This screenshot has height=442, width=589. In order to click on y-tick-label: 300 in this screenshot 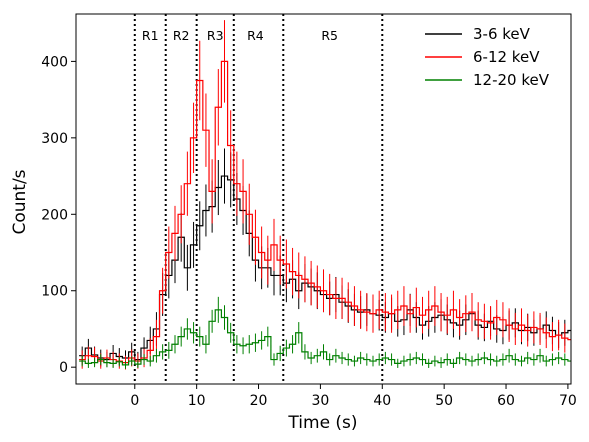, I will do `click(54, 139)`.